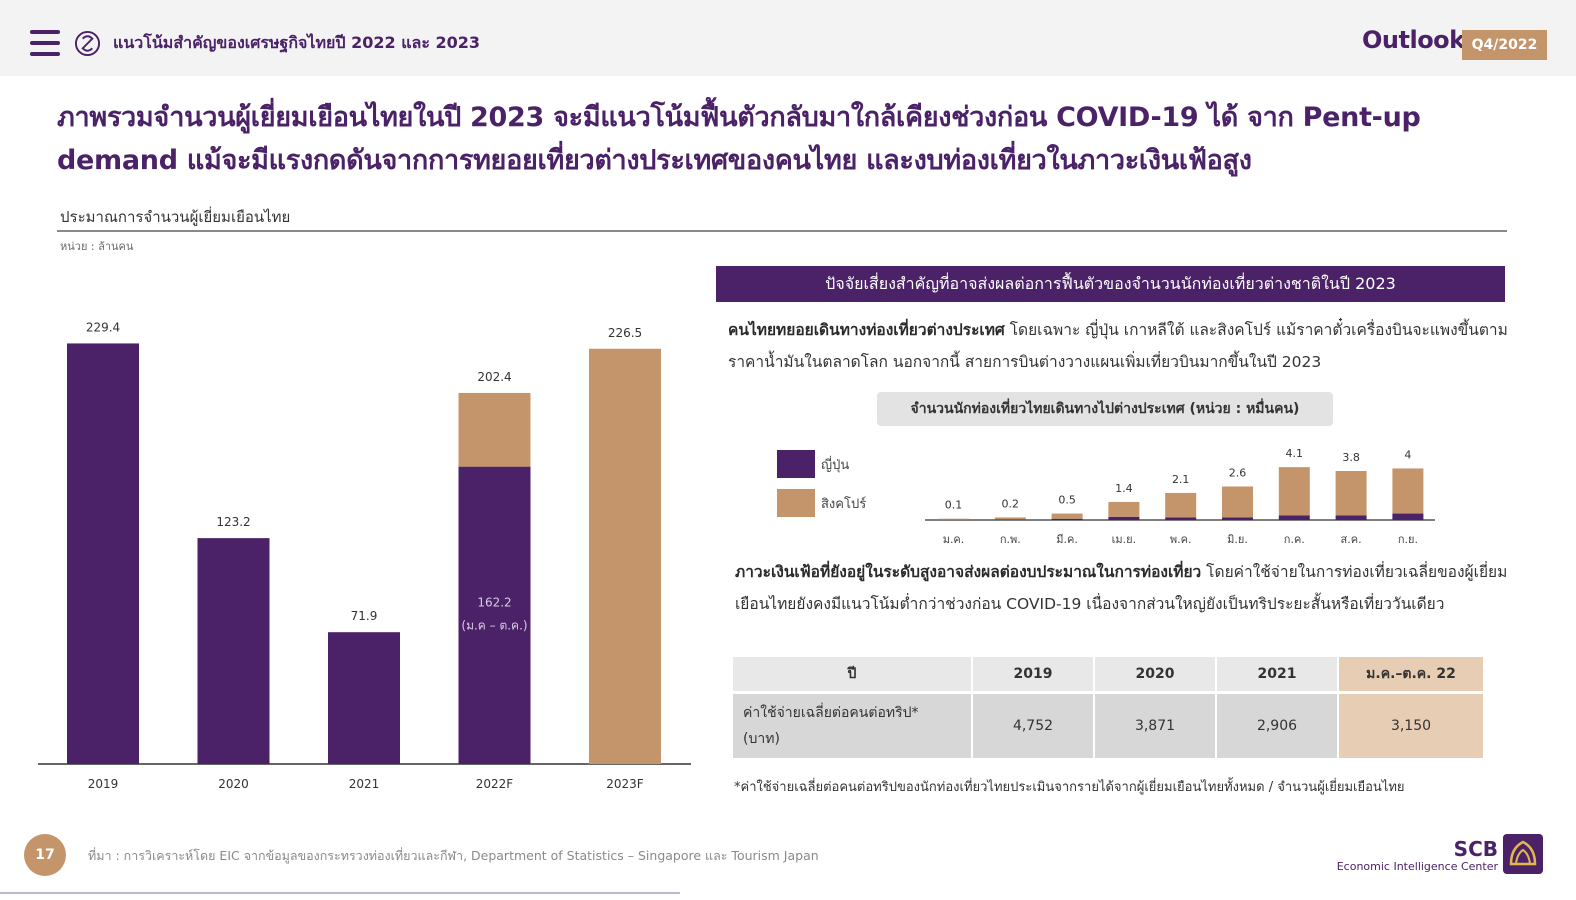 The width and height of the screenshot is (1576, 900). What do you see at coordinates (1294, 517) in the screenshot?
I see `mini-bar-6-japan` at bounding box center [1294, 517].